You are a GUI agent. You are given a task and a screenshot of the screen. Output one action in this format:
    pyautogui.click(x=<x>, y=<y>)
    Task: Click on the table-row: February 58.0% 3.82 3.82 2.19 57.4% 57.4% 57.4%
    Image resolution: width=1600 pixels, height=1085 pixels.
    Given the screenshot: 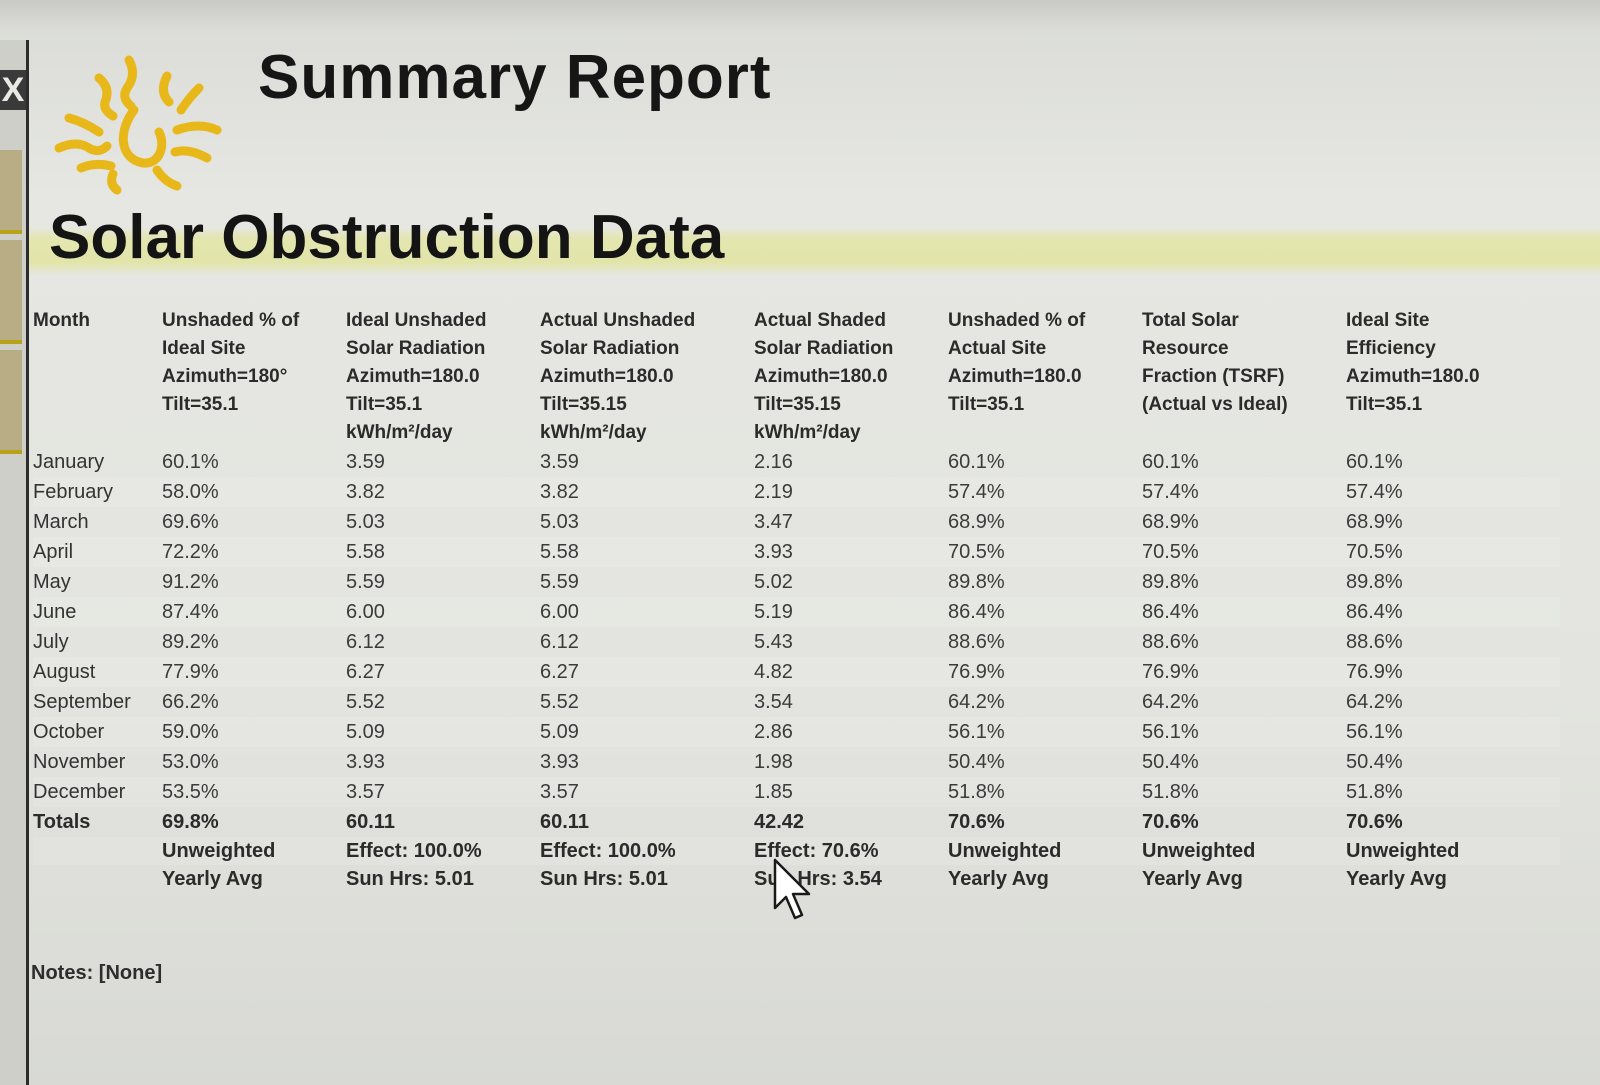 What is the action you would take?
    pyautogui.click(x=796, y=492)
    